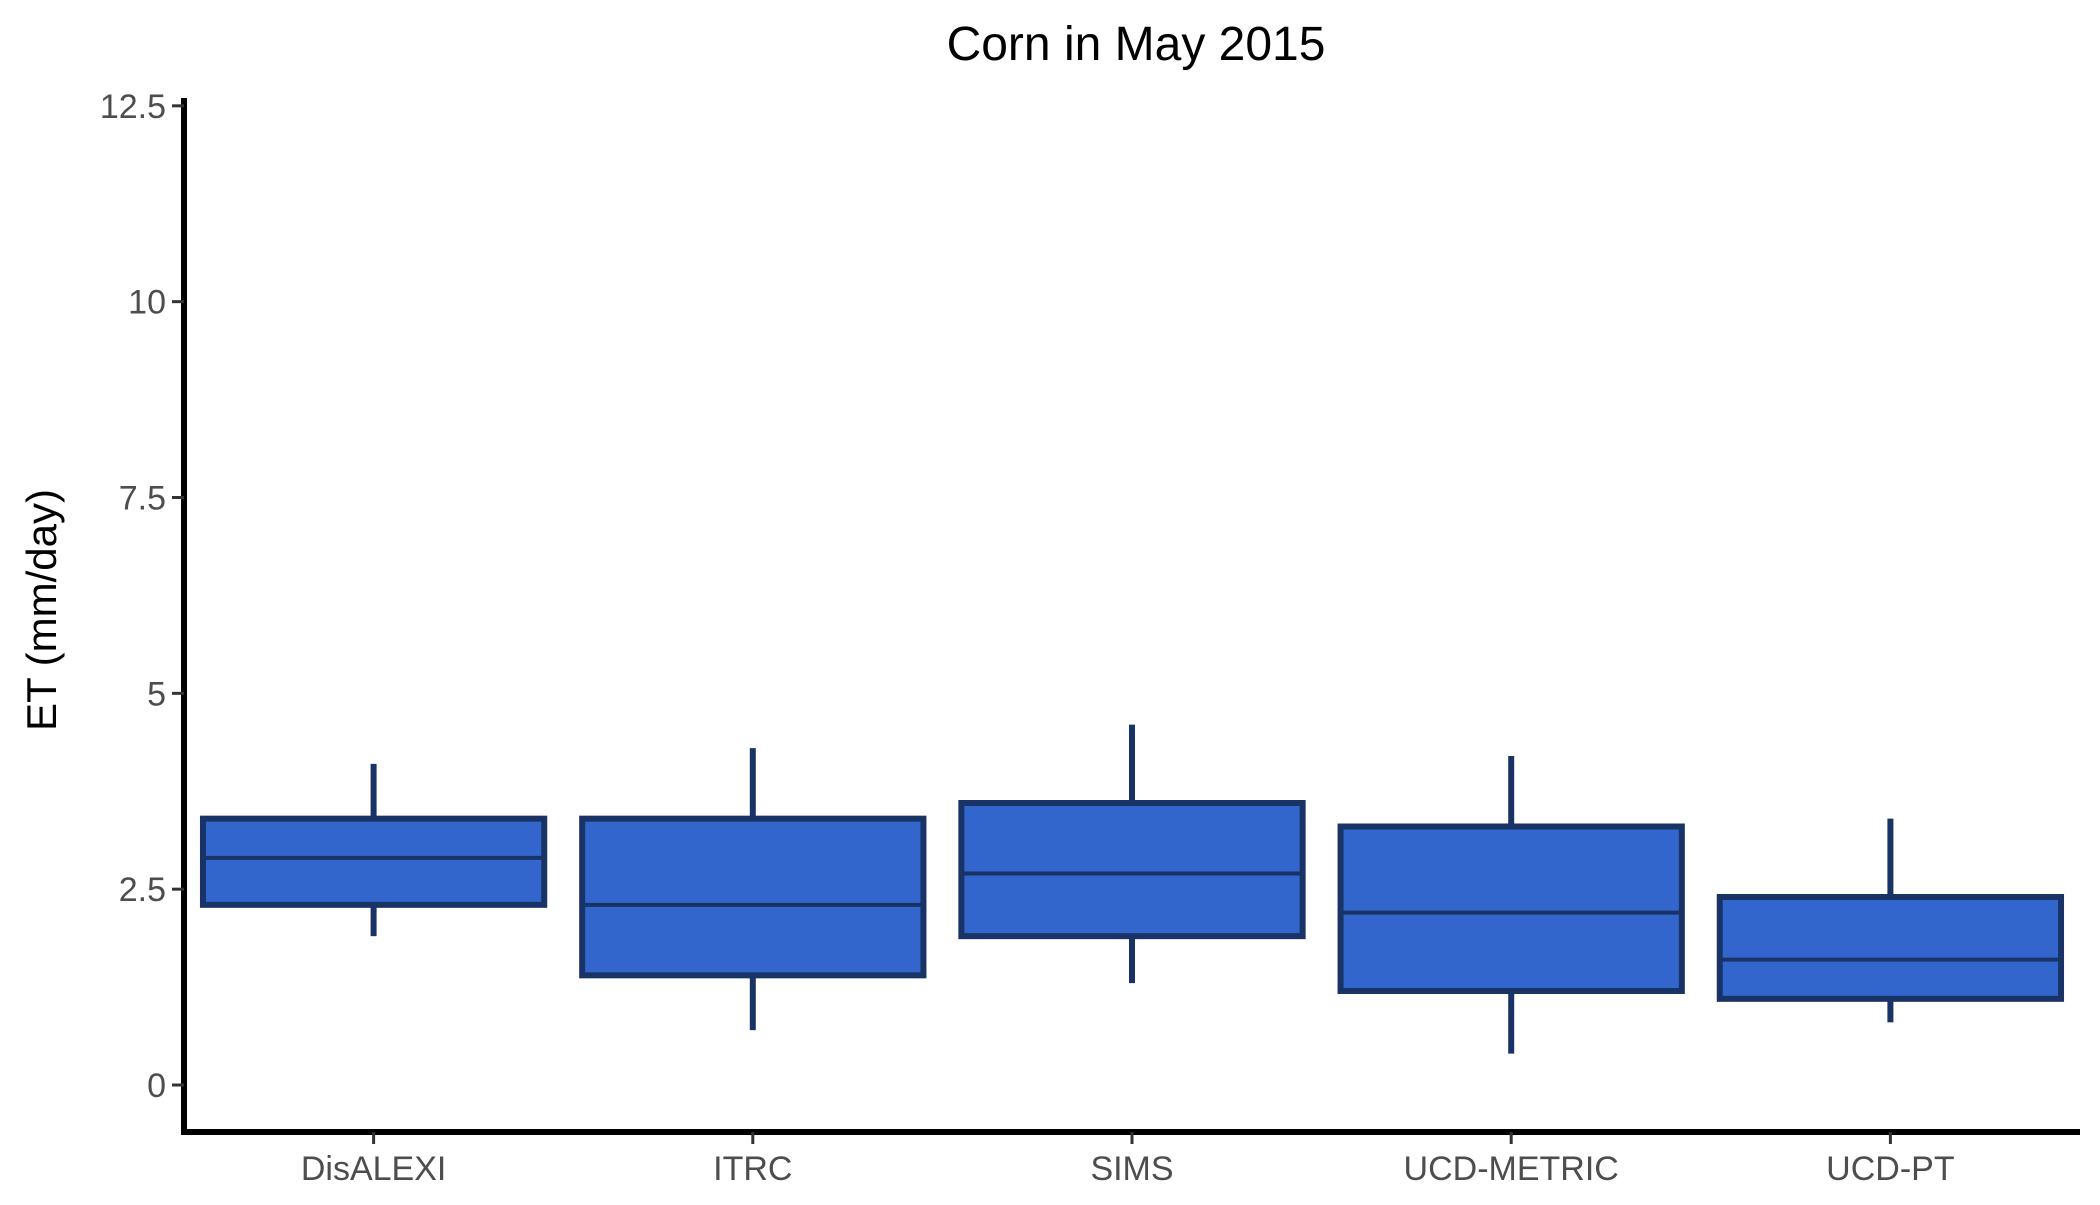  What do you see at coordinates (142, 499) in the screenshot?
I see `y-tick-label: 7.5` at bounding box center [142, 499].